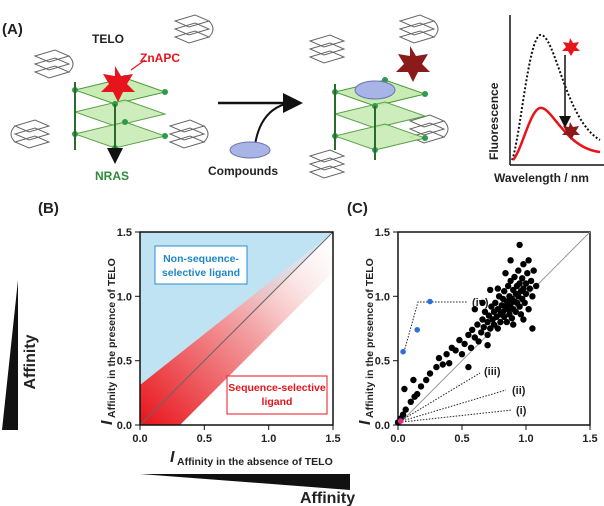 This screenshot has width=604, height=506. I want to click on ytick: 0.5, so click(124, 362).